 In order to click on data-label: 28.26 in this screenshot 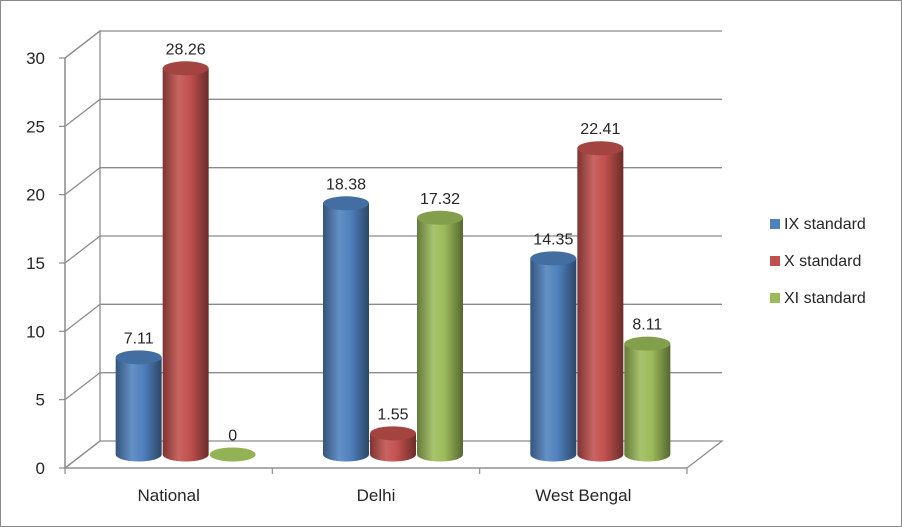, I will do `click(186, 49)`.